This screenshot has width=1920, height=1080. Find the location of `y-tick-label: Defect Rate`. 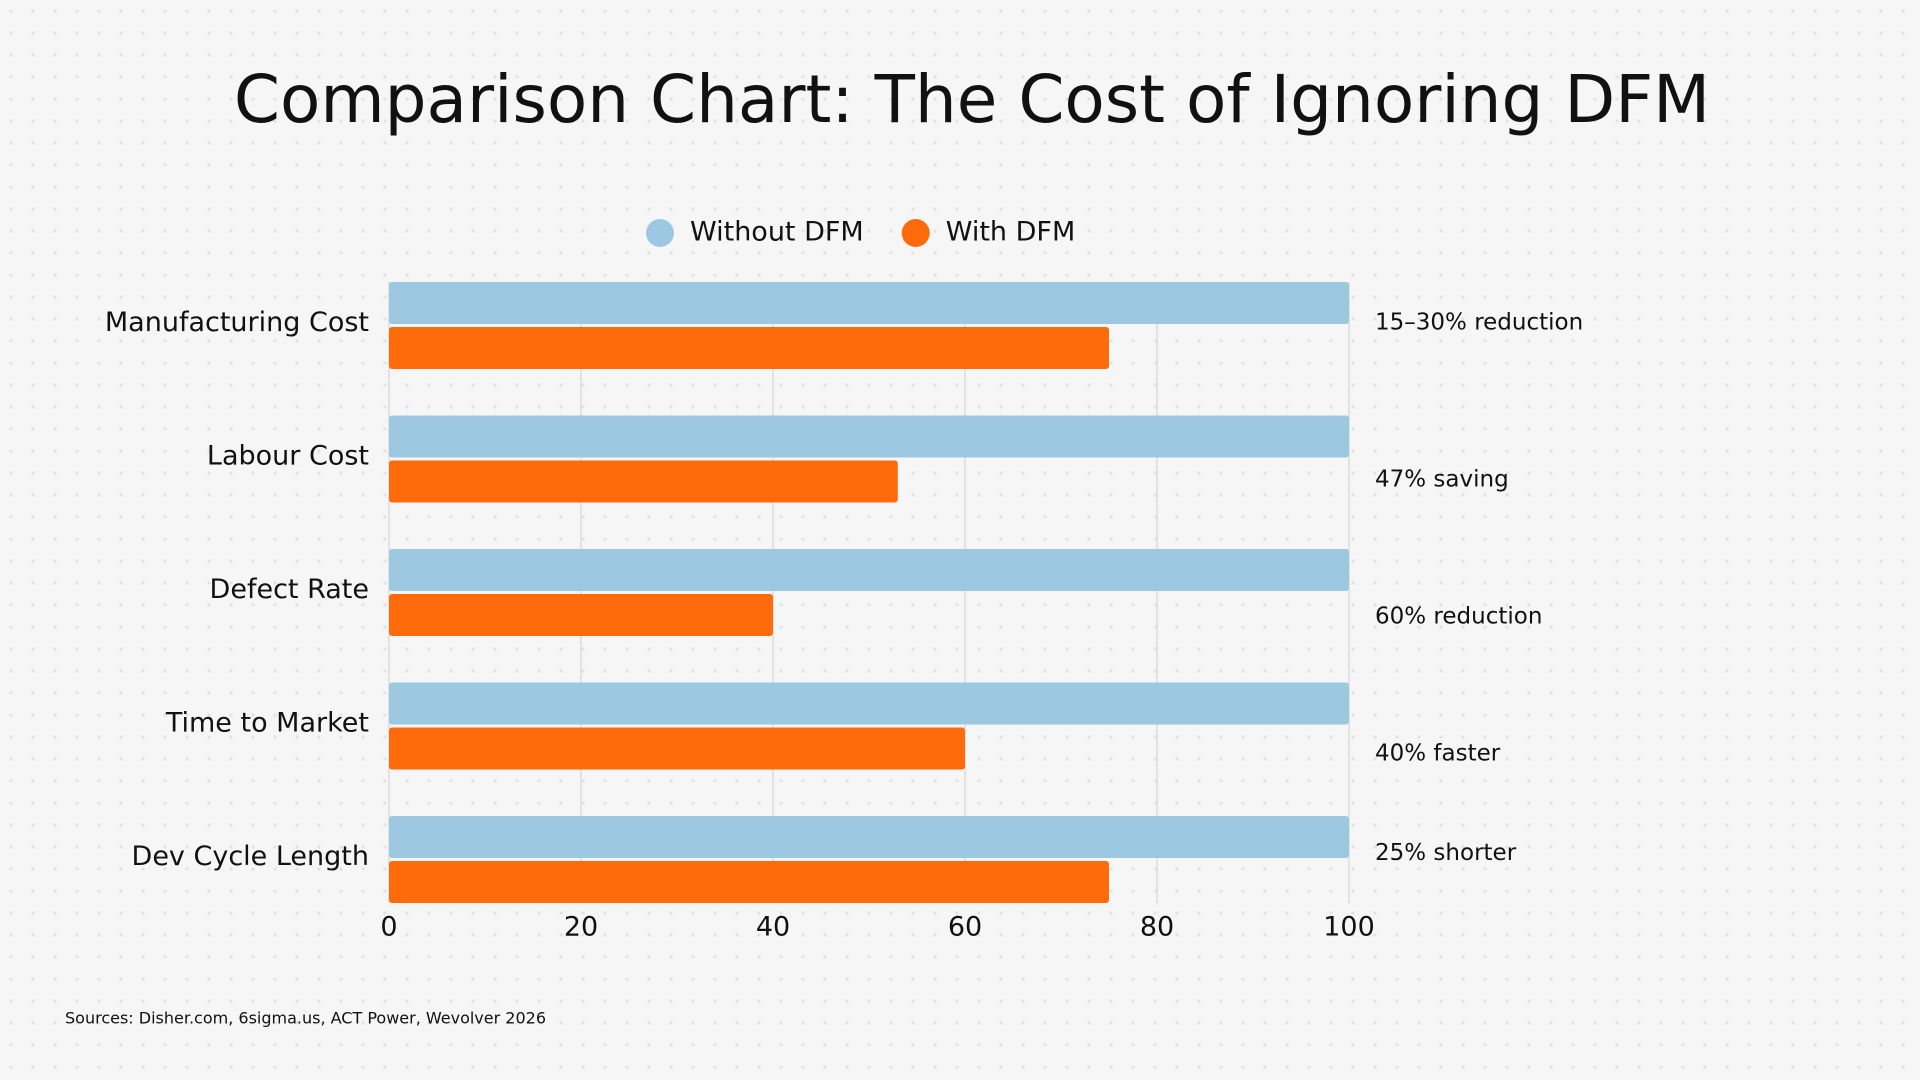

y-tick-label: Defect Rate is located at coordinates (289, 589).